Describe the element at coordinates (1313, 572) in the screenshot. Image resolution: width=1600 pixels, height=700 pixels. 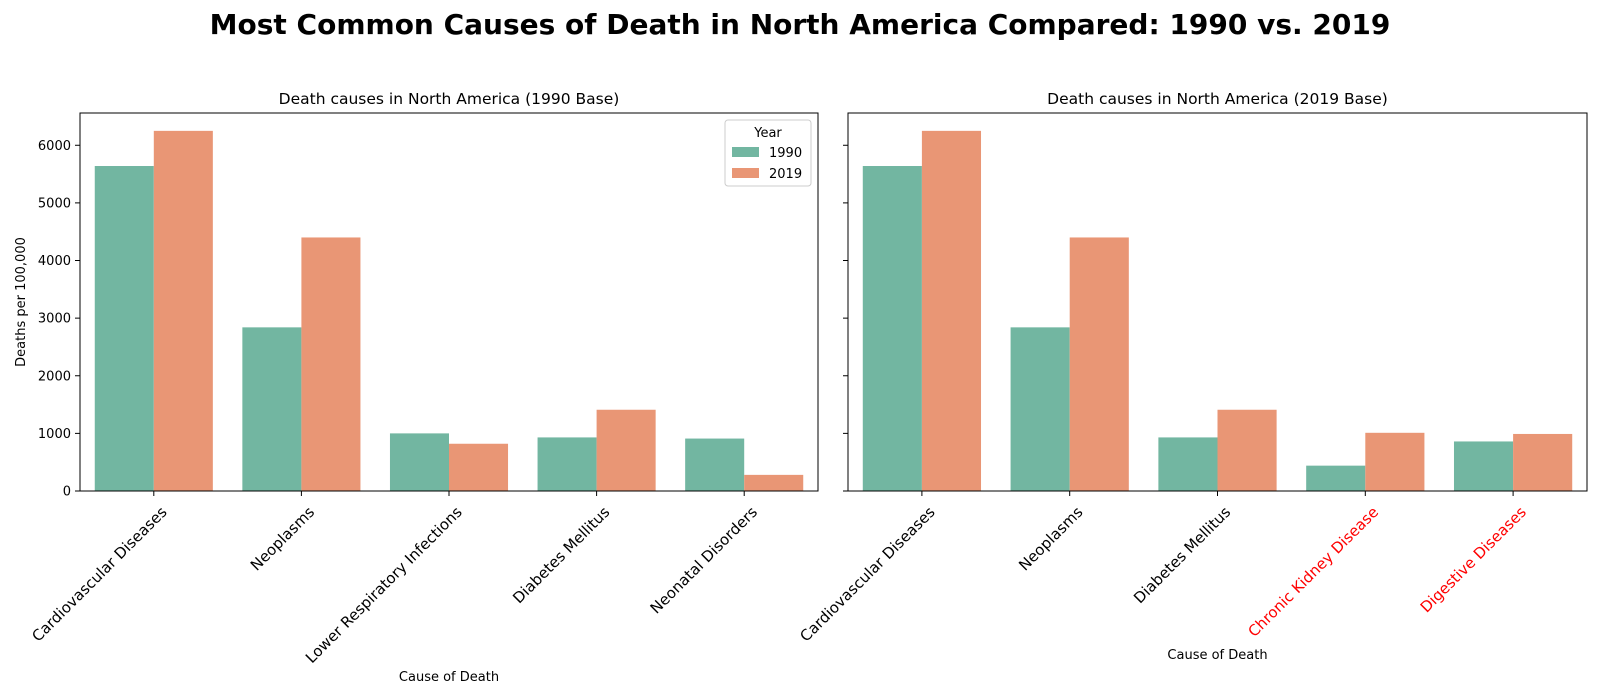
I see `panel-2-xtick-label-4: Chronic Kidney Disease` at that location.